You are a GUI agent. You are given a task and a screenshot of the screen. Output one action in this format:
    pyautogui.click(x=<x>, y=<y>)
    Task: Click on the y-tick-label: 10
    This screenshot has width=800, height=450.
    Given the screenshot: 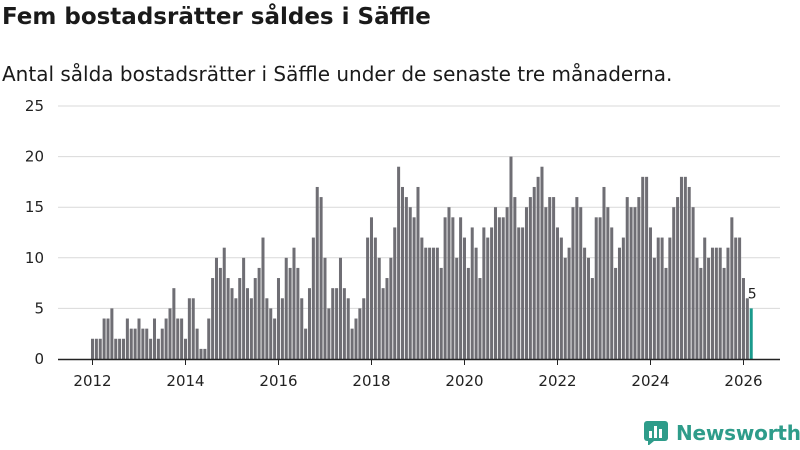 What is the action you would take?
    pyautogui.click(x=34, y=258)
    